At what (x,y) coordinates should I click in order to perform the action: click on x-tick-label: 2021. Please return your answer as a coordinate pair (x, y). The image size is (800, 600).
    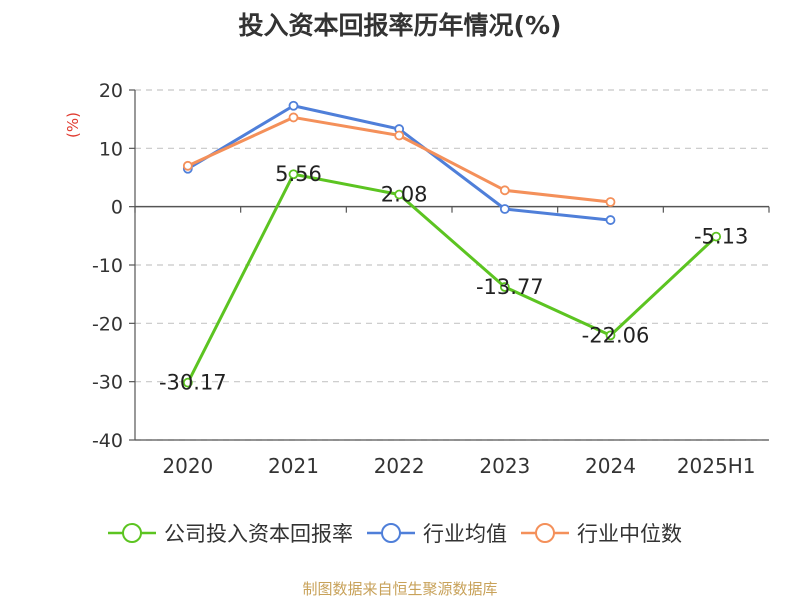
    Looking at the image, I should click on (293, 466).